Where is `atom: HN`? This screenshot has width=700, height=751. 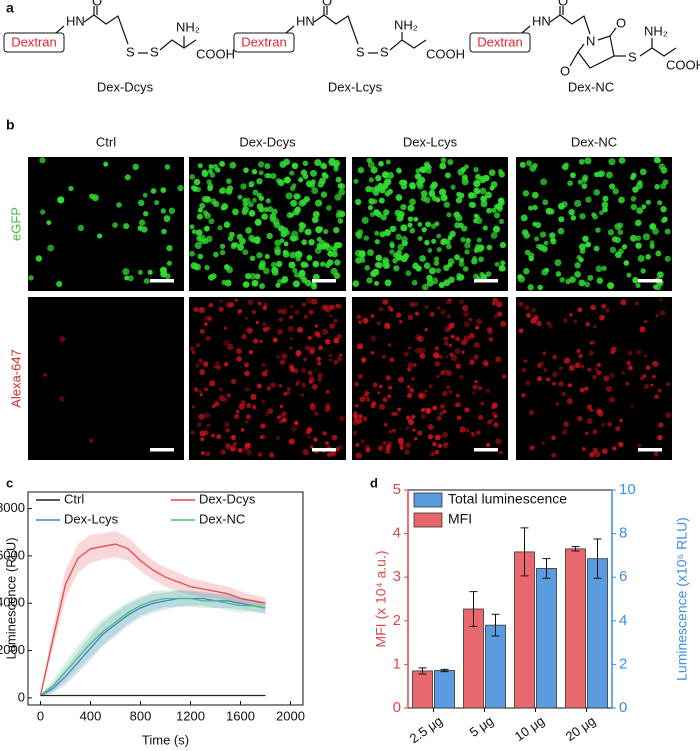 atom: HN is located at coordinates (305, 20).